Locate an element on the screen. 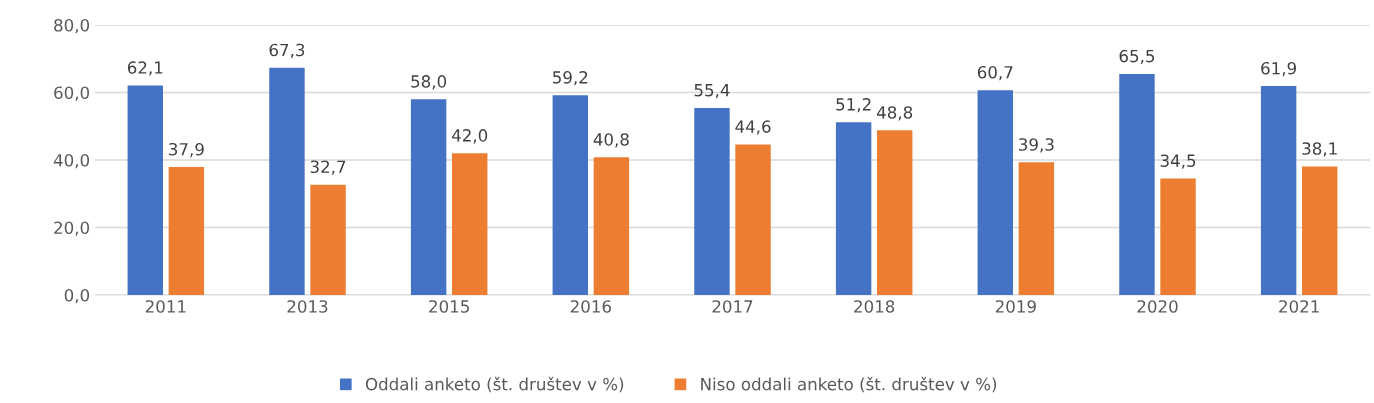 Image resolution: width=1374 pixels, height=403 pixels. y-tick-label: 20,0 is located at coordinates (72, 228).